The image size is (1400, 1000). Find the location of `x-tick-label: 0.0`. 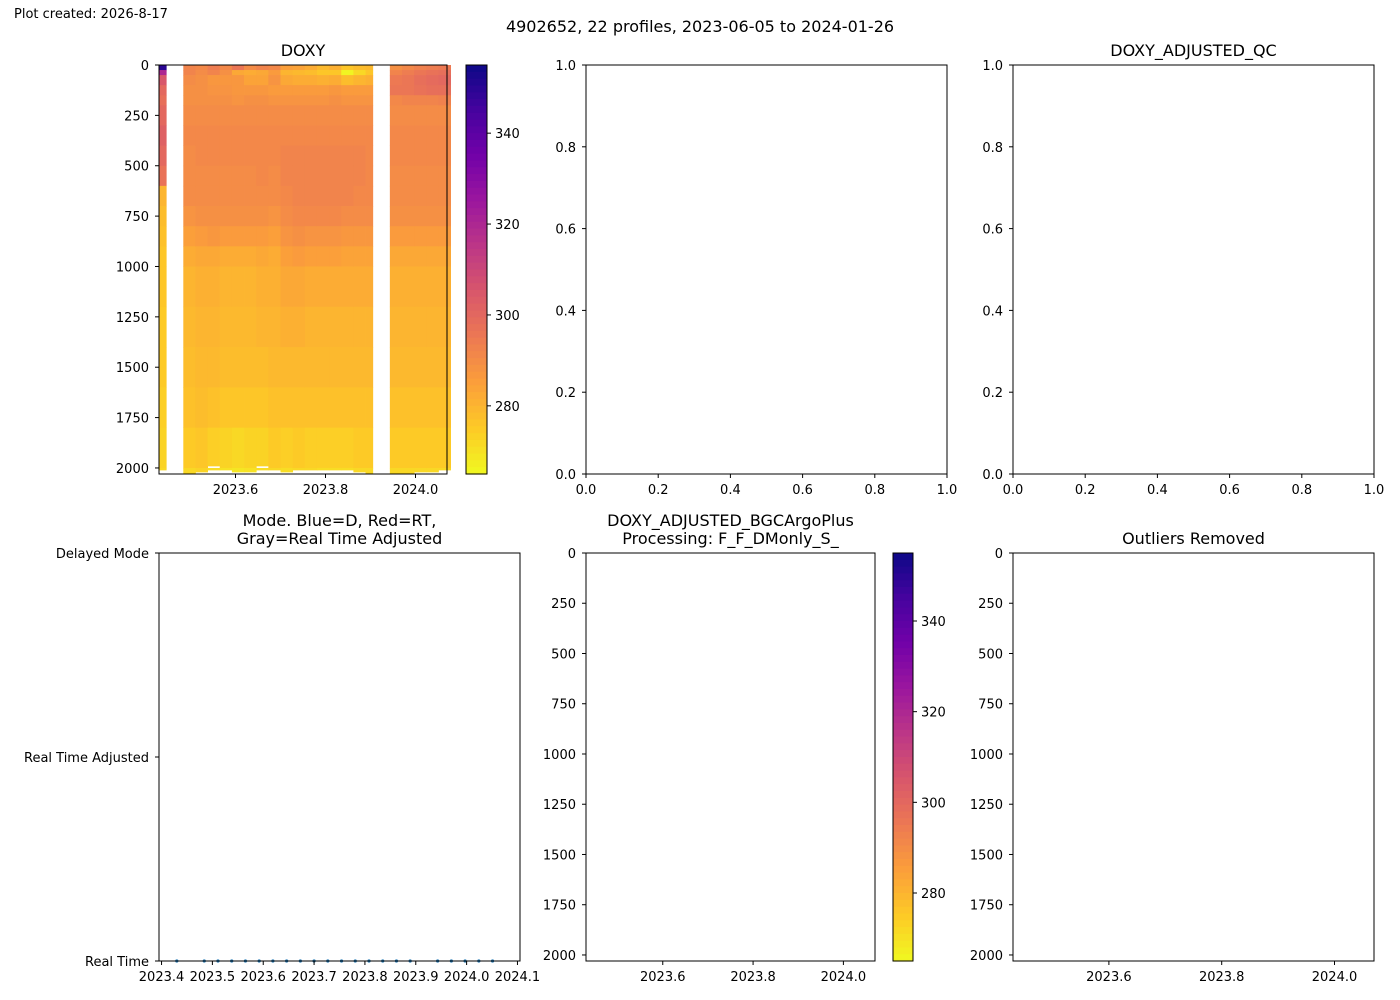

x-tick-label: 0.0 is located at coordinates (586, 490).